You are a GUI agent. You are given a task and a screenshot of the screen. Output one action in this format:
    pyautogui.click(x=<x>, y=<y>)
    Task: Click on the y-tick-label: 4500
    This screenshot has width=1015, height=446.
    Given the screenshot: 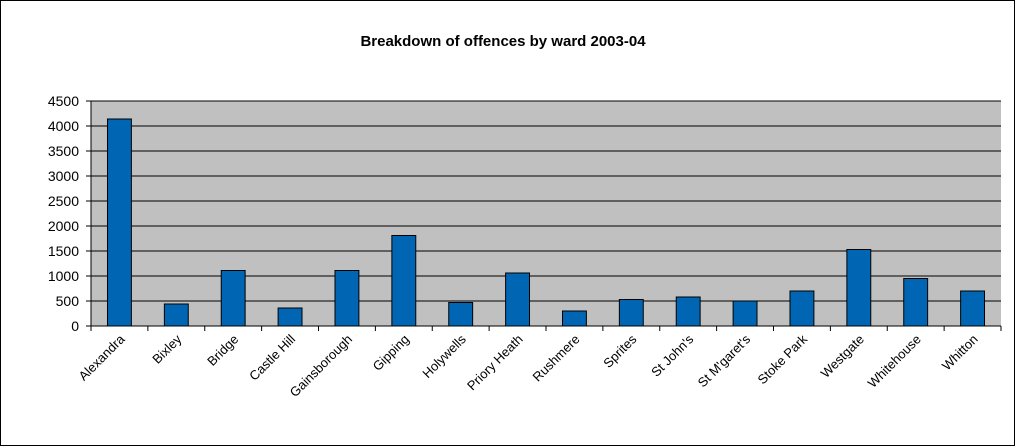 What is the action you would take?
    pyautogui.click(x=63, y=101)
    